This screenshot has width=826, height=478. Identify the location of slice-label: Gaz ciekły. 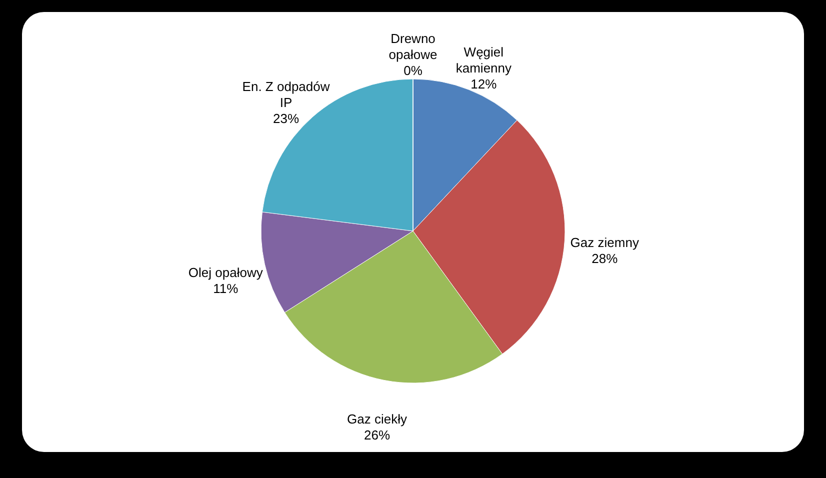
(377, 419).